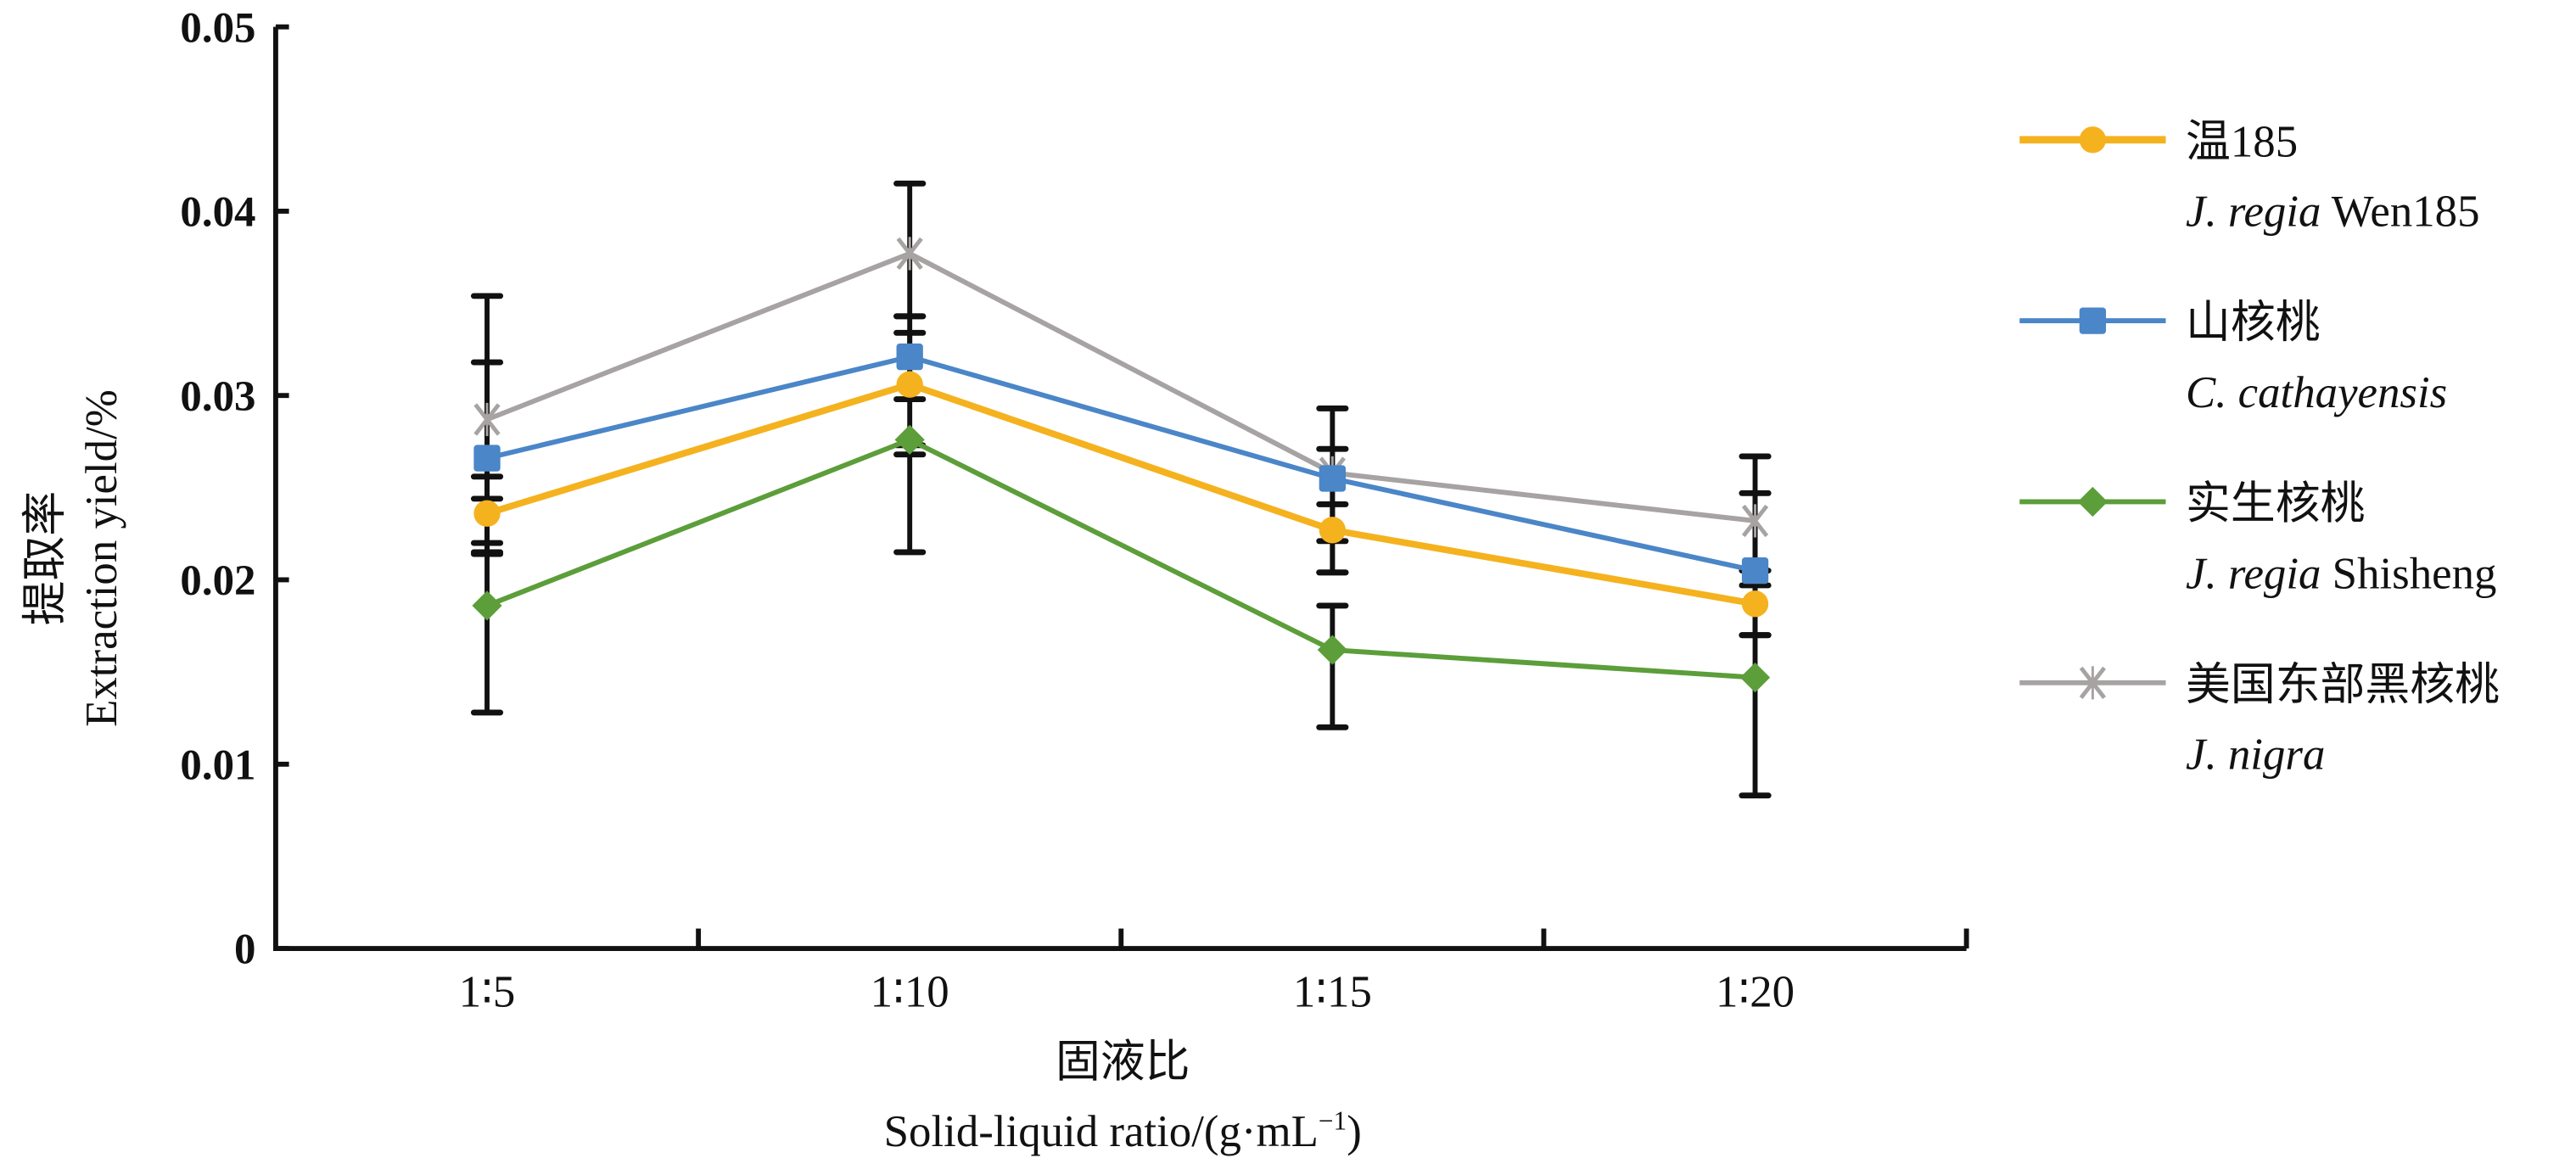  What do you see at coordinates (2260, 720) in the screenshot?
I see `legend-item-4: 美国东部黑核桃 J. nigra` at bounding box center [2260, 720].